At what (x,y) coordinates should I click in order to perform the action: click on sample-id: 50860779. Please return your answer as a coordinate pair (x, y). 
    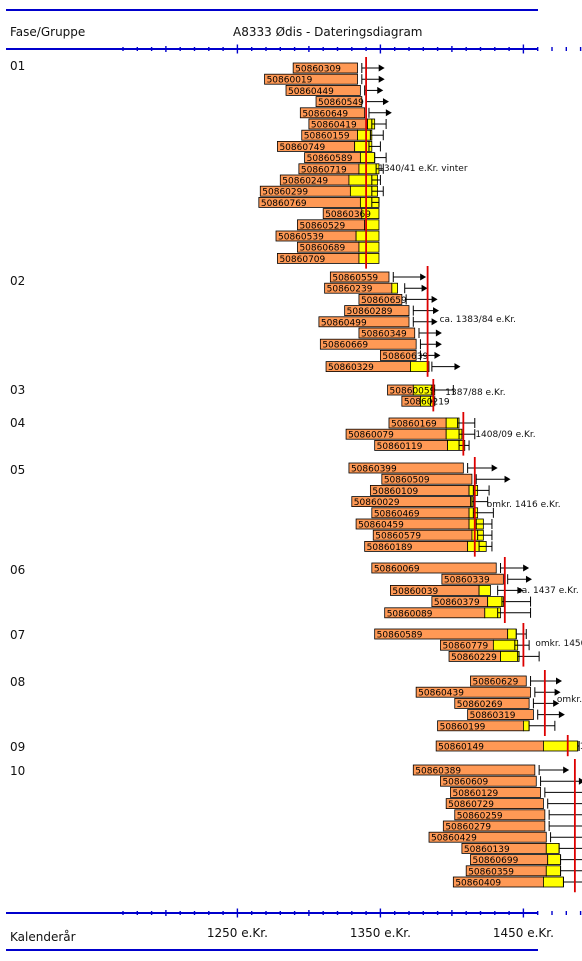
    Looking at the image, I should click on (465, 647).